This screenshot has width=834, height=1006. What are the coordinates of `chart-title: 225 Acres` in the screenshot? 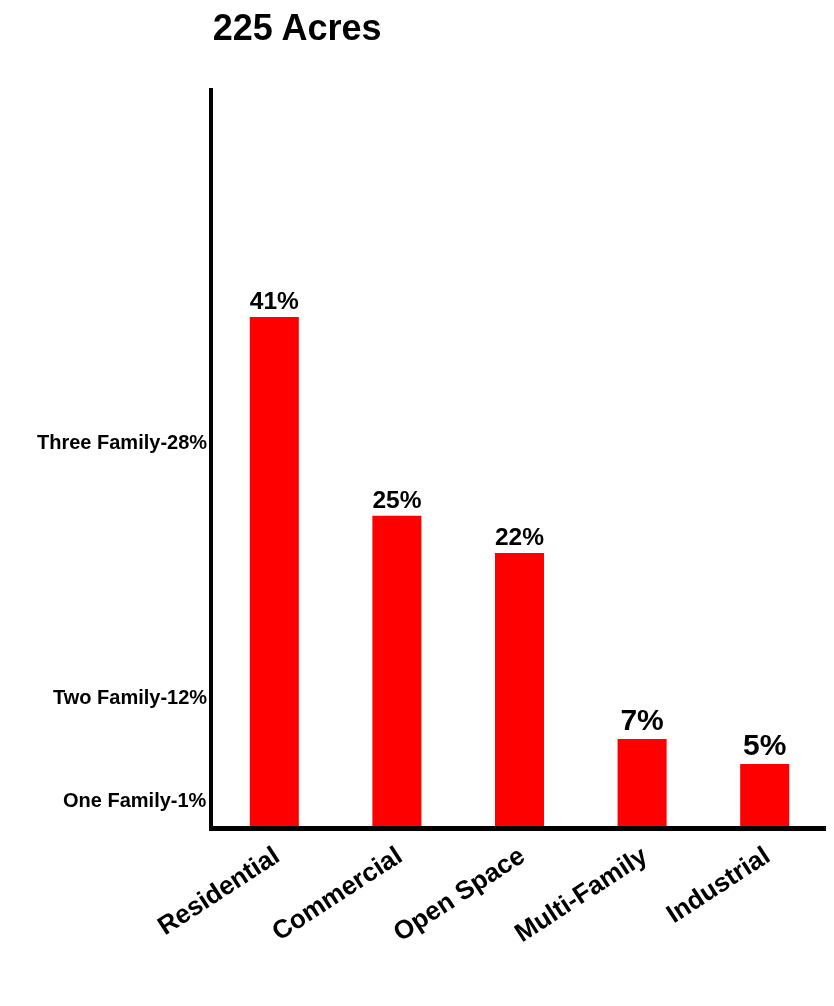 It's located at (297, 28).